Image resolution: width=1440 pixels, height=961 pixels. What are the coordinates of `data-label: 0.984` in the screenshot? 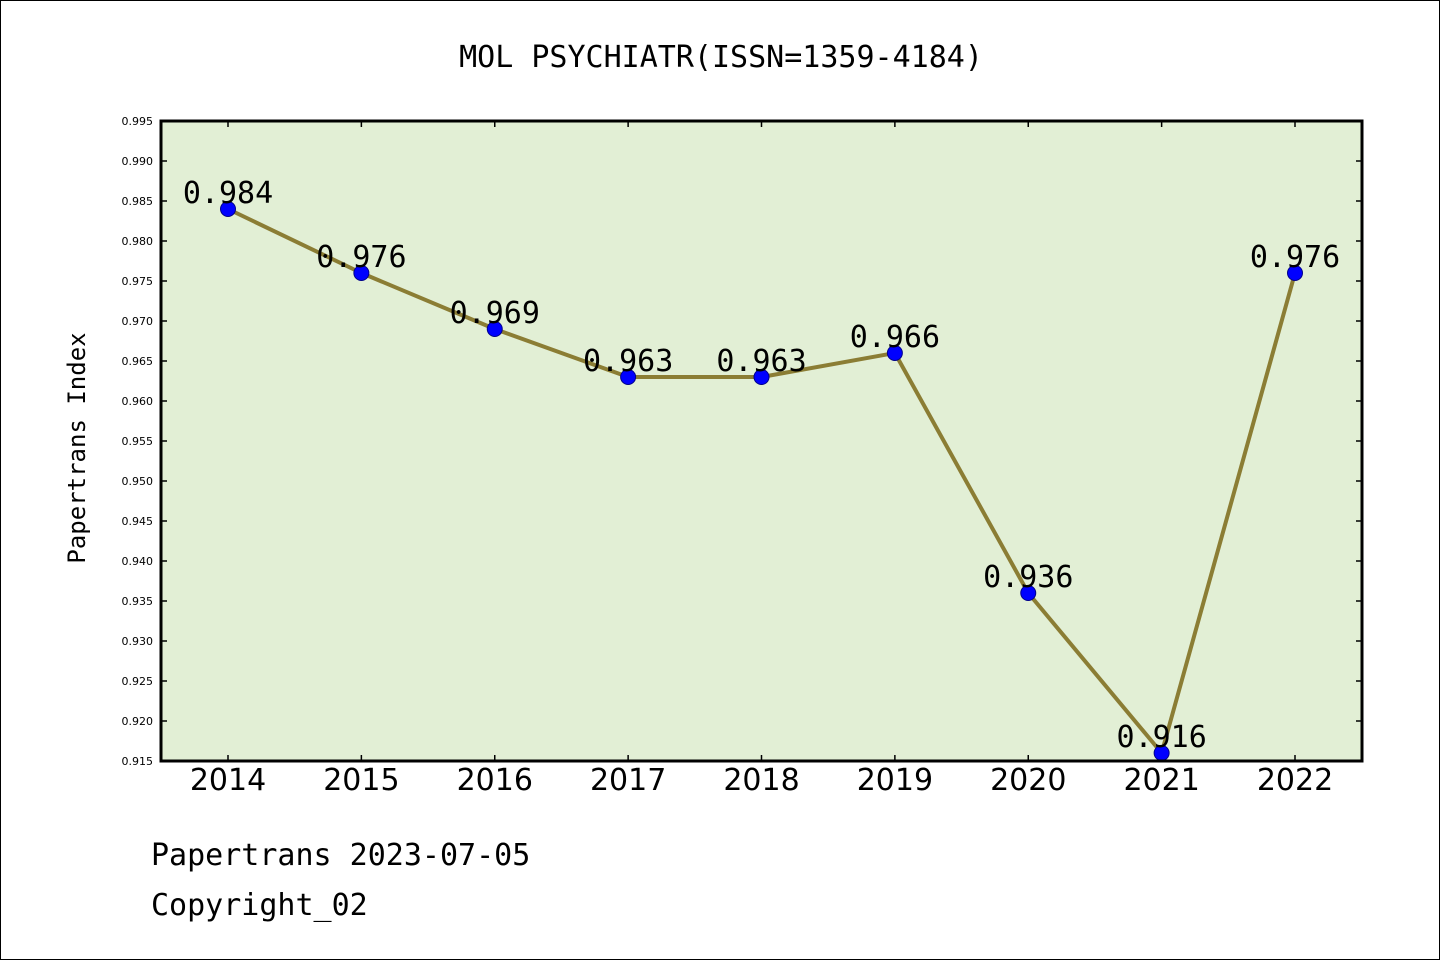 It's located at (228, 193).